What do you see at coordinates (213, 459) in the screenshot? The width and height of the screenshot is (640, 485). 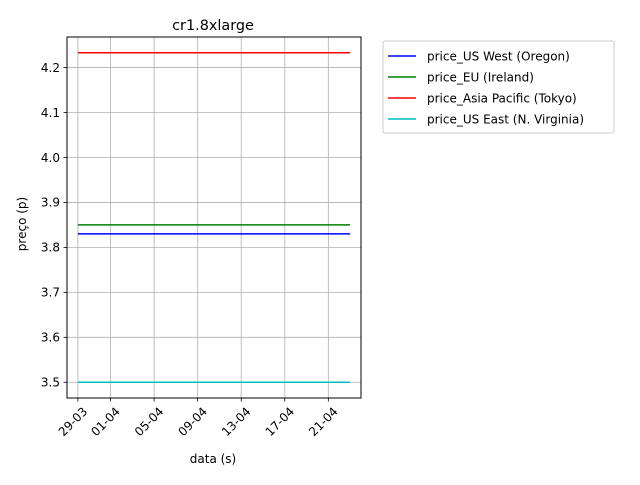 I see `x-axis-label: data (s)` at bounding box center [213, 459].